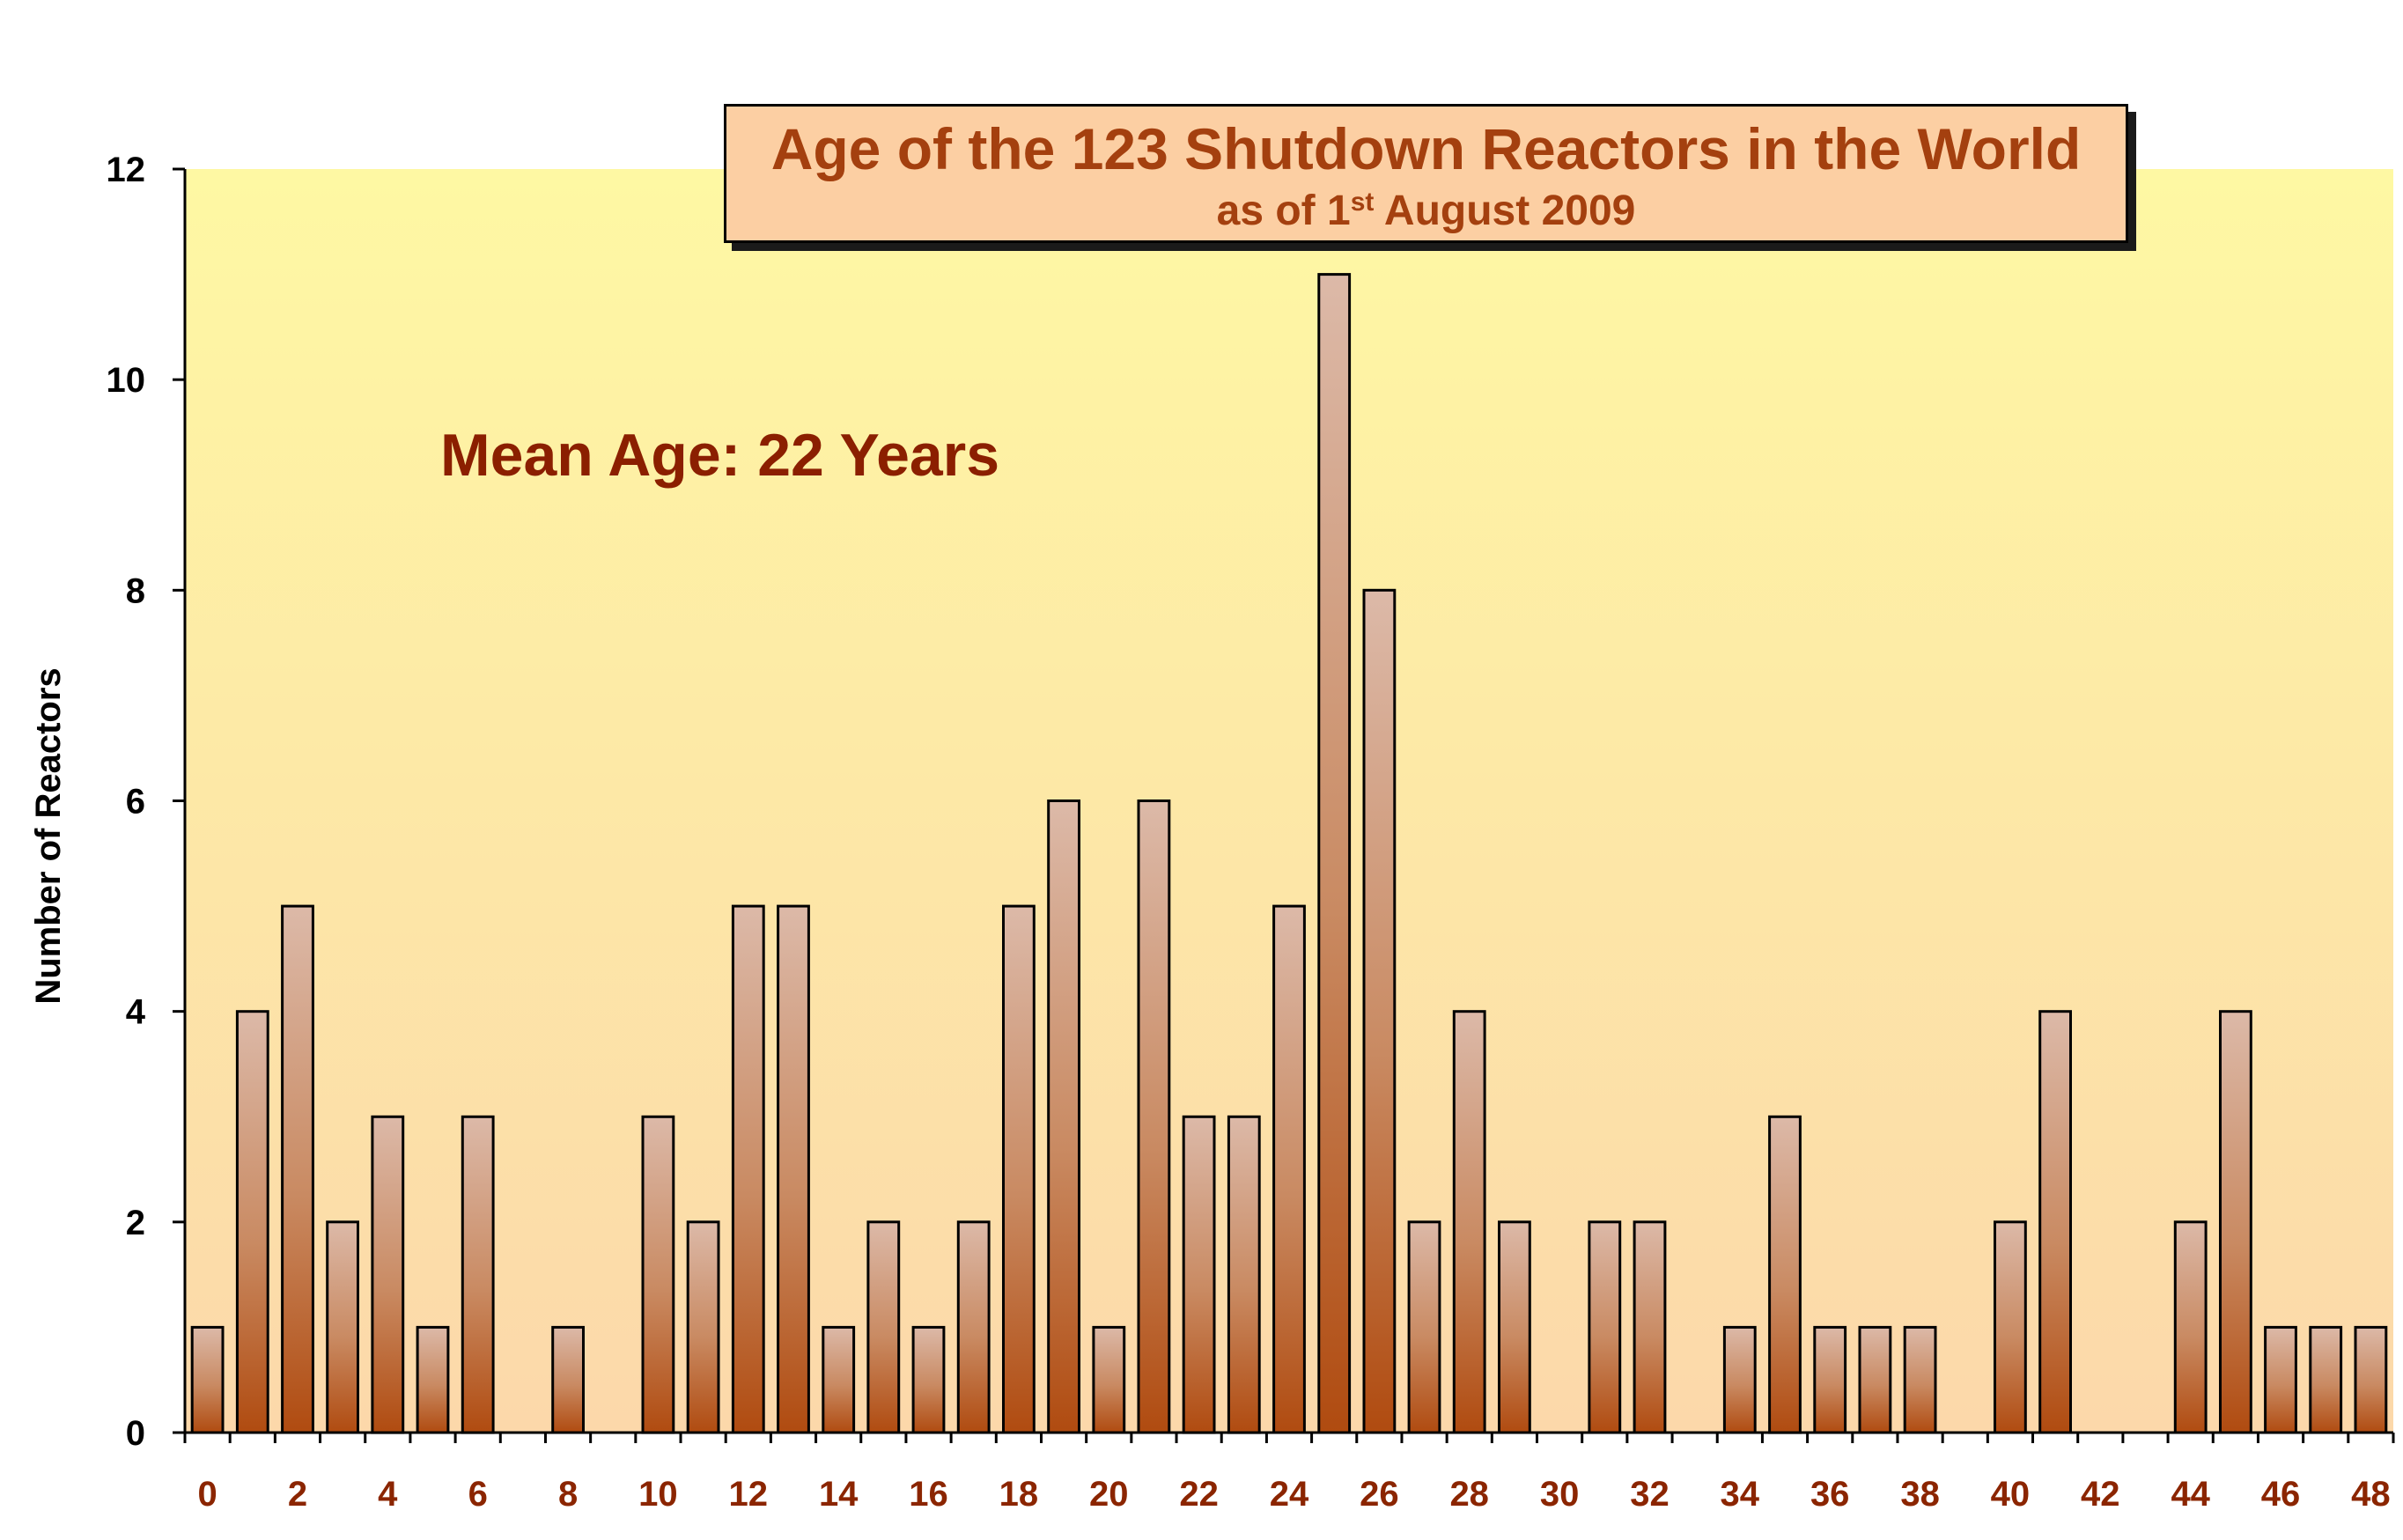  I want to click on x-tick-label-10: 10, so click(658, 1494).